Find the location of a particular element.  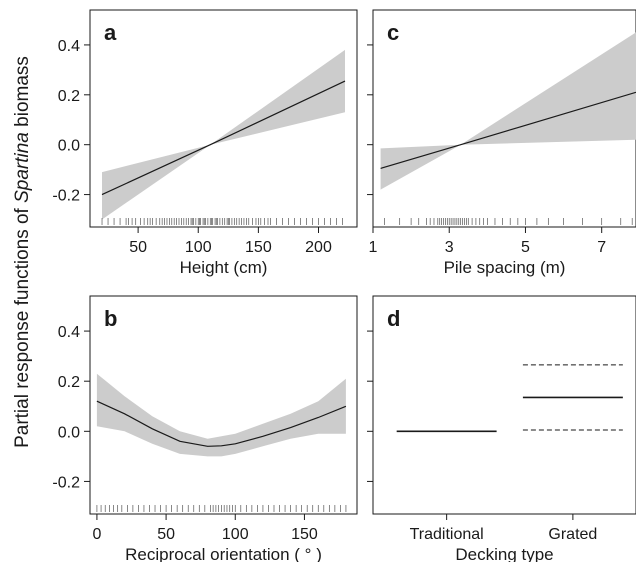

x-tick-label: 0 is located at coordinates (96, 534).